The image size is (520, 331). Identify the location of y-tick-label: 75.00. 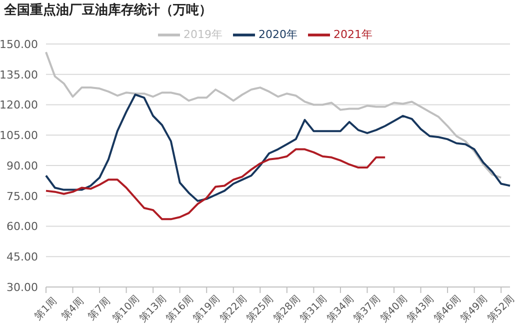
(22, 196).